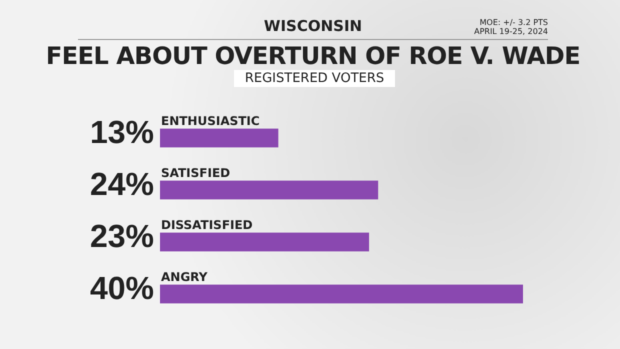 The image size is (620, 349). Describe the element at coordinates (511, 31) in the screenshot. I see `text: APRIL 19-25, 2024` at that location.